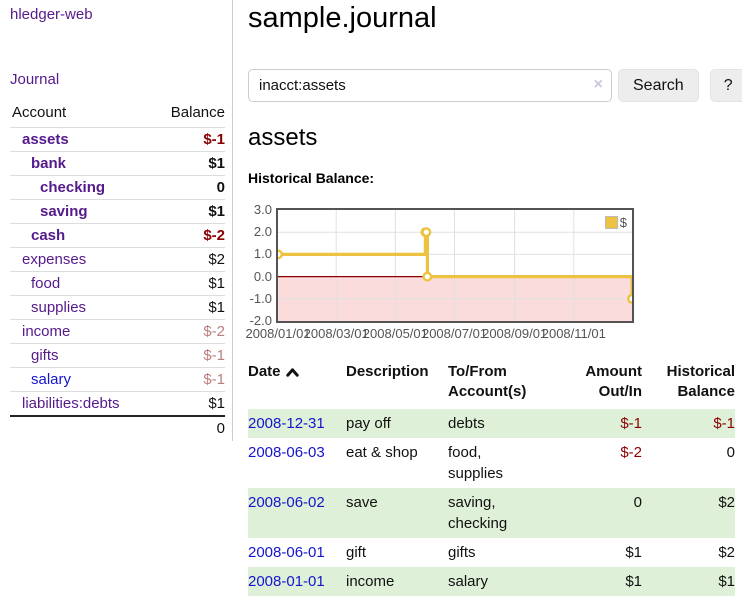 The height and width of the screenshot is (596, 742). Describe the element at coordinates (498, 512) in the screenshot. I see `transaction-accounts: saving, checking` at that location.